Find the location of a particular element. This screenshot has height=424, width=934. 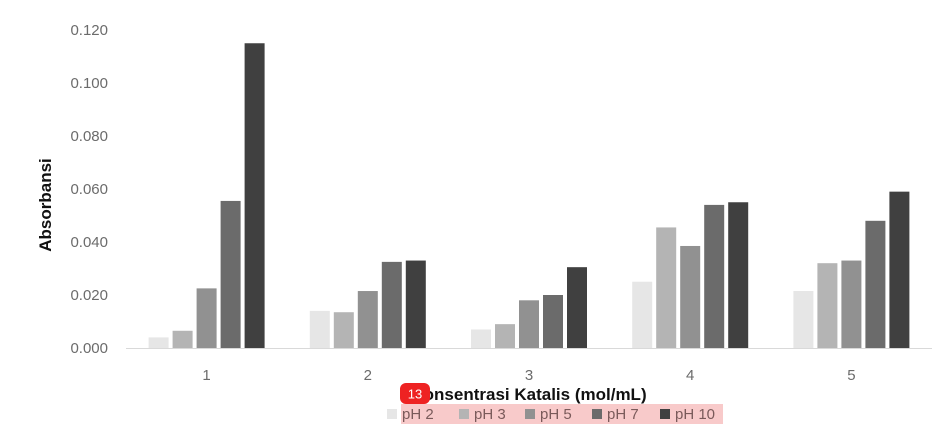

y-axis-ticks: 0.000 0.020 0.040 0.060 0.080 0.100 0.120 is located at coordinates (89, 189).